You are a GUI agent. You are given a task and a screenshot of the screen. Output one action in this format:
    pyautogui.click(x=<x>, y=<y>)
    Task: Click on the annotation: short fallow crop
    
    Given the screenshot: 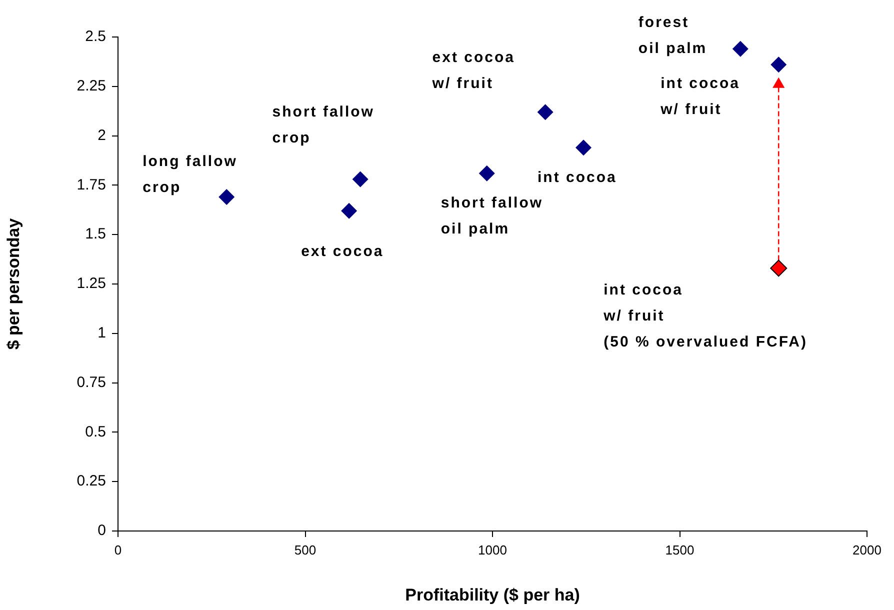 What is the action you would take?
    pyautogui.click(x=323, y=124)
    